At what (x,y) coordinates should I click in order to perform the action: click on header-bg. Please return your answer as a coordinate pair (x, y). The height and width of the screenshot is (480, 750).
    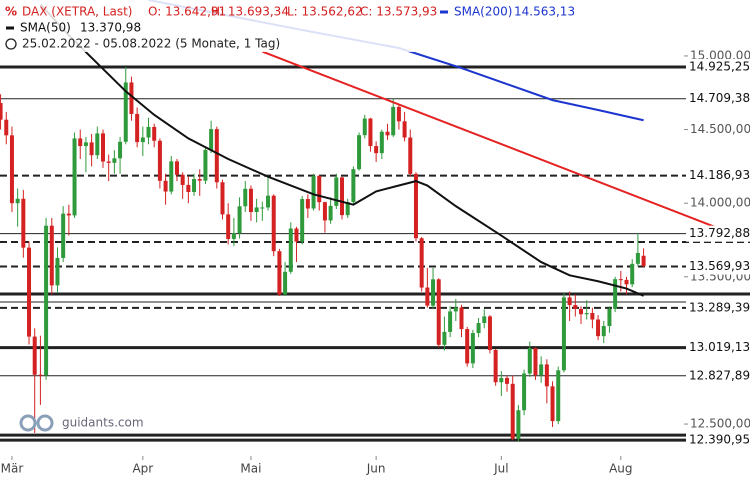
    Looking at the image, I should click on (290, 26).